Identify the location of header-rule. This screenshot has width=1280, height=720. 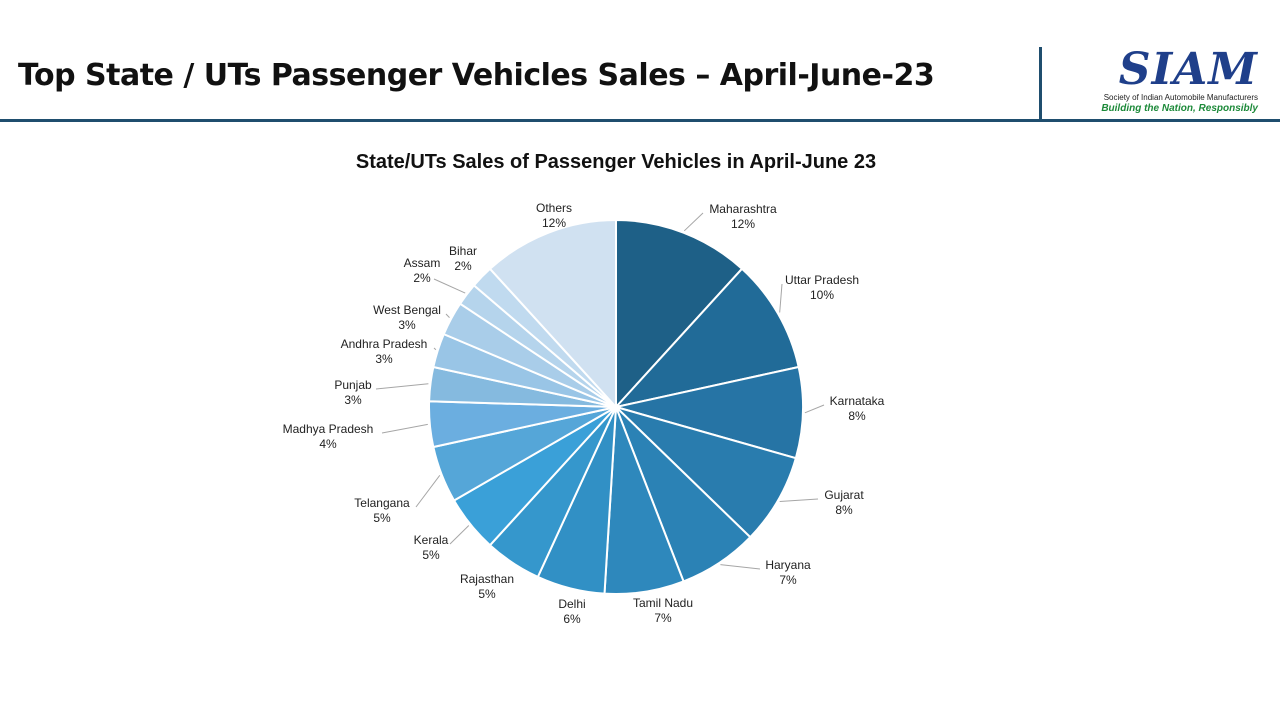
(640, 120).